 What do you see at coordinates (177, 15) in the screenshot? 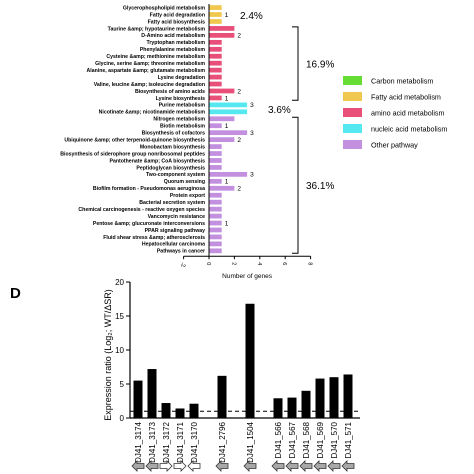
I see `category-label: Fatty acid degradation` at bounding box center [177, 15].